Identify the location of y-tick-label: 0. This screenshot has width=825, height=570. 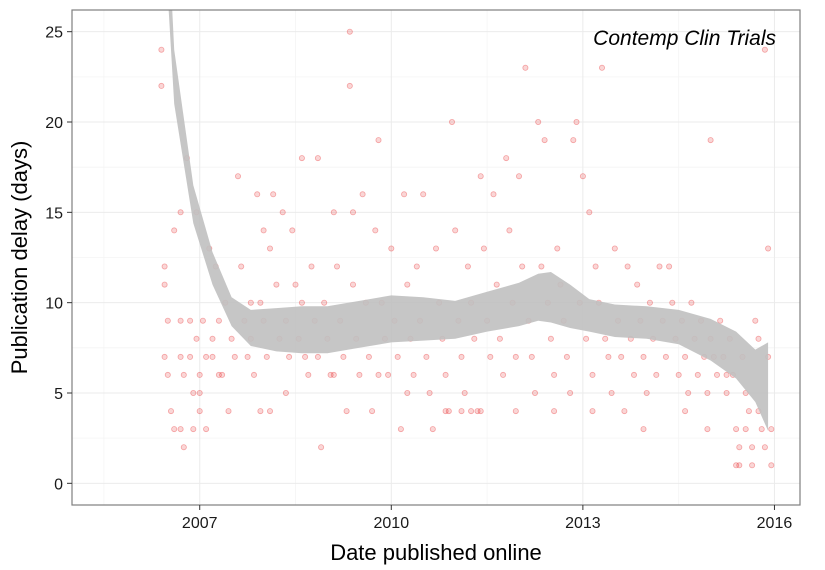
(58, 484).